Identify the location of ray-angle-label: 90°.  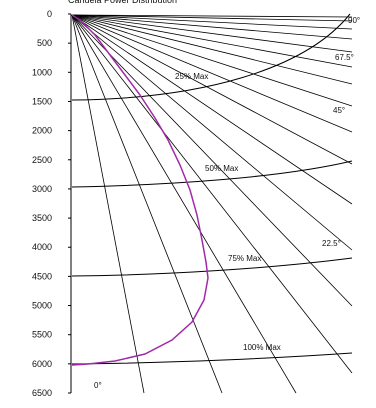
(354, 20).